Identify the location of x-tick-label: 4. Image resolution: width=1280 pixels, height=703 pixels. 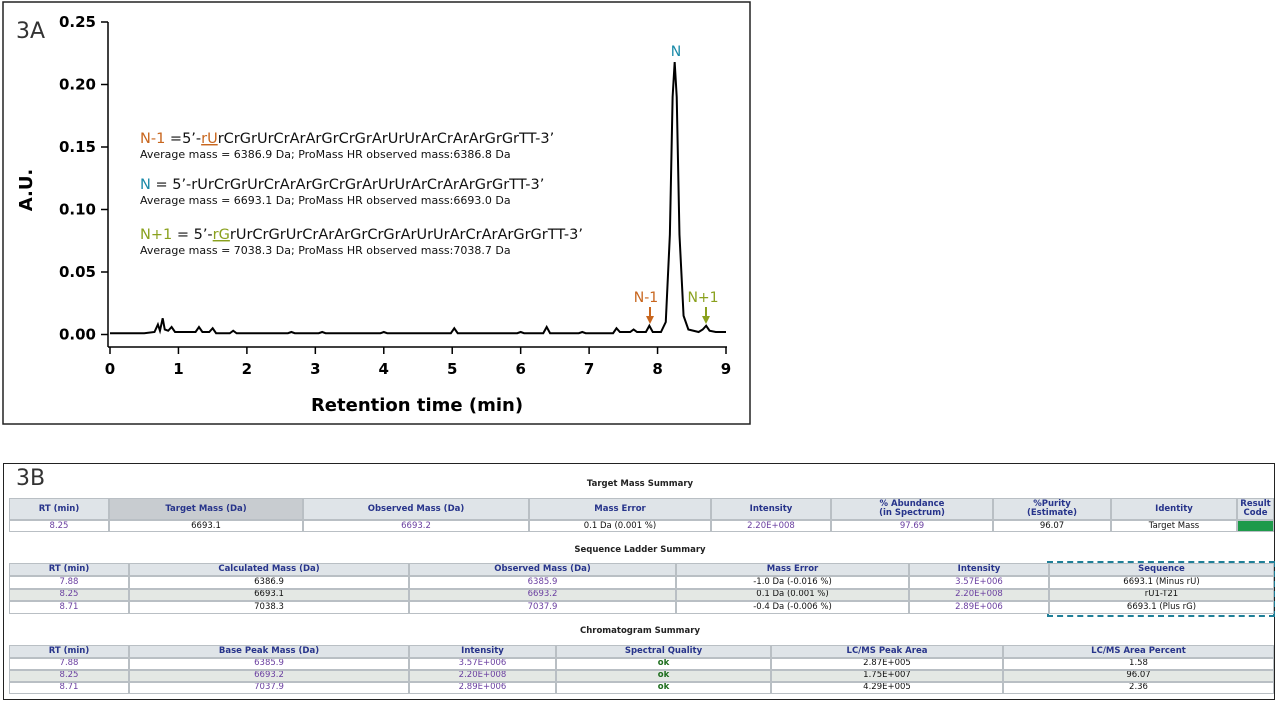
(384, 369).